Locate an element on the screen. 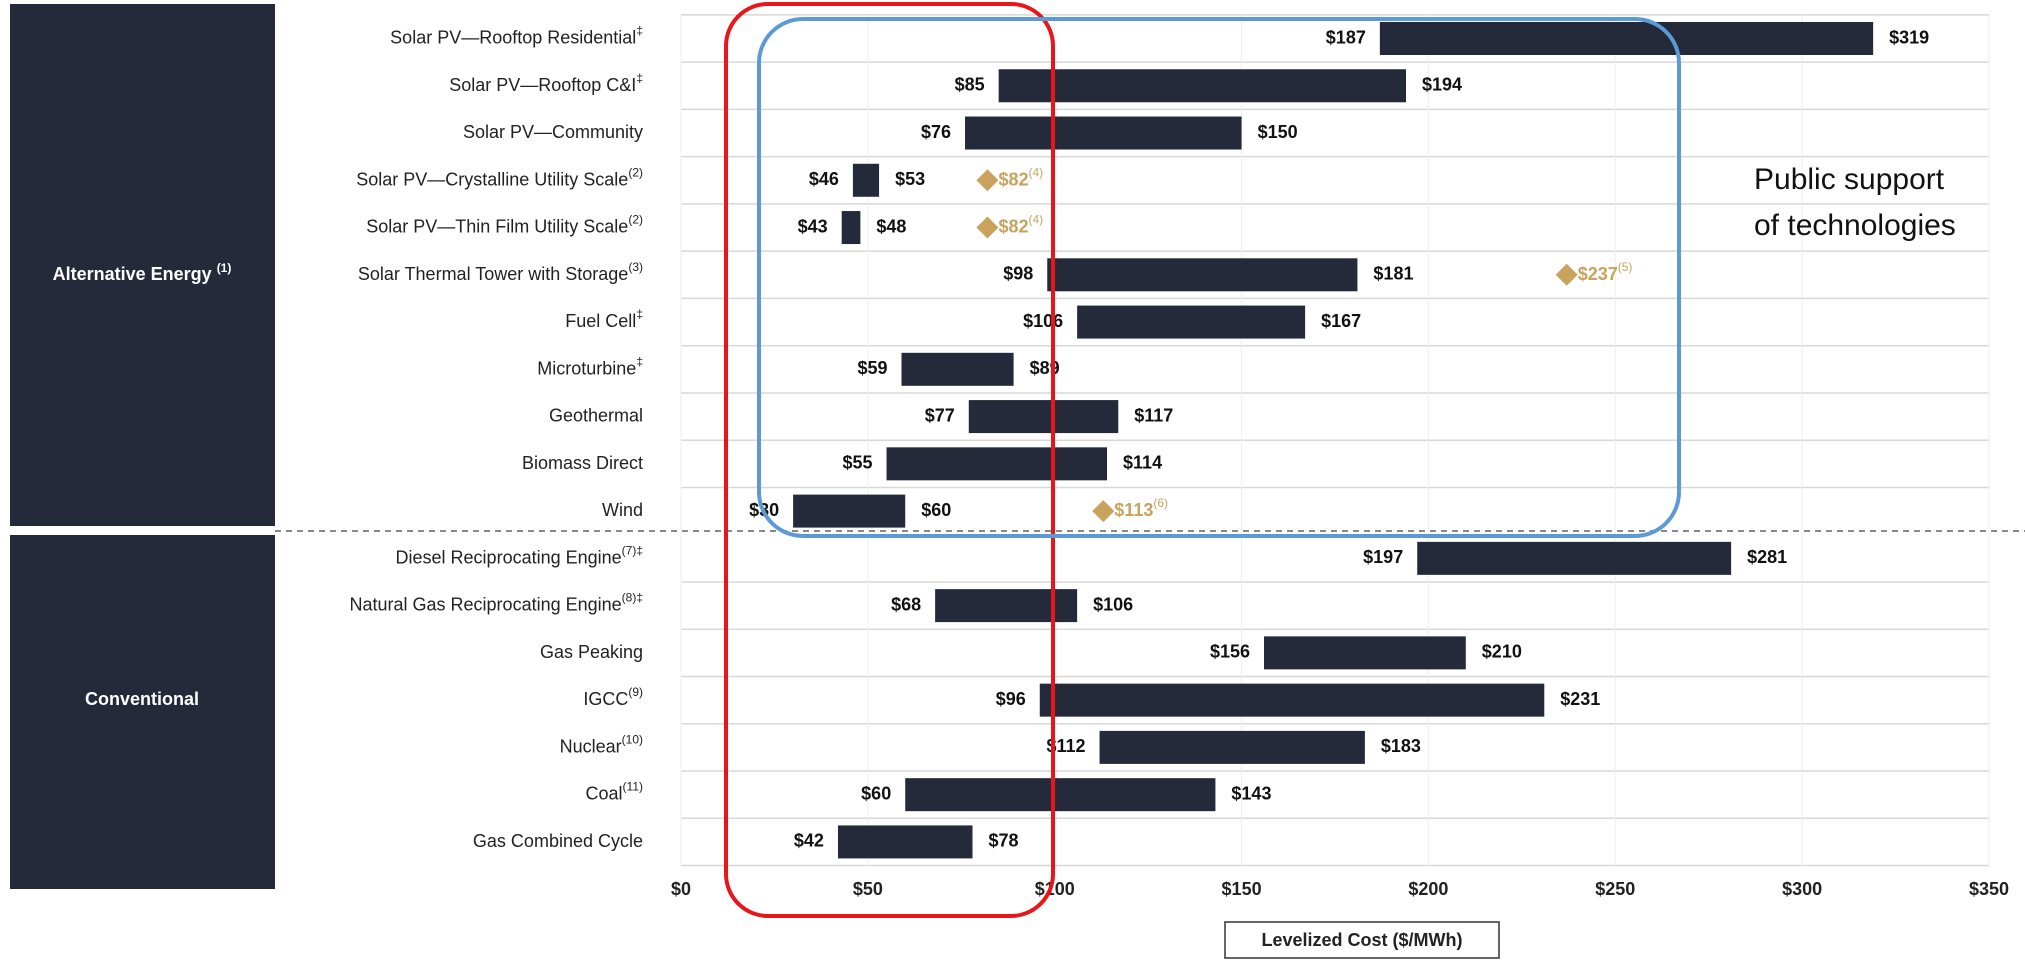  category-label: Fuel Cell‡ is located at coordinates (604, 319).